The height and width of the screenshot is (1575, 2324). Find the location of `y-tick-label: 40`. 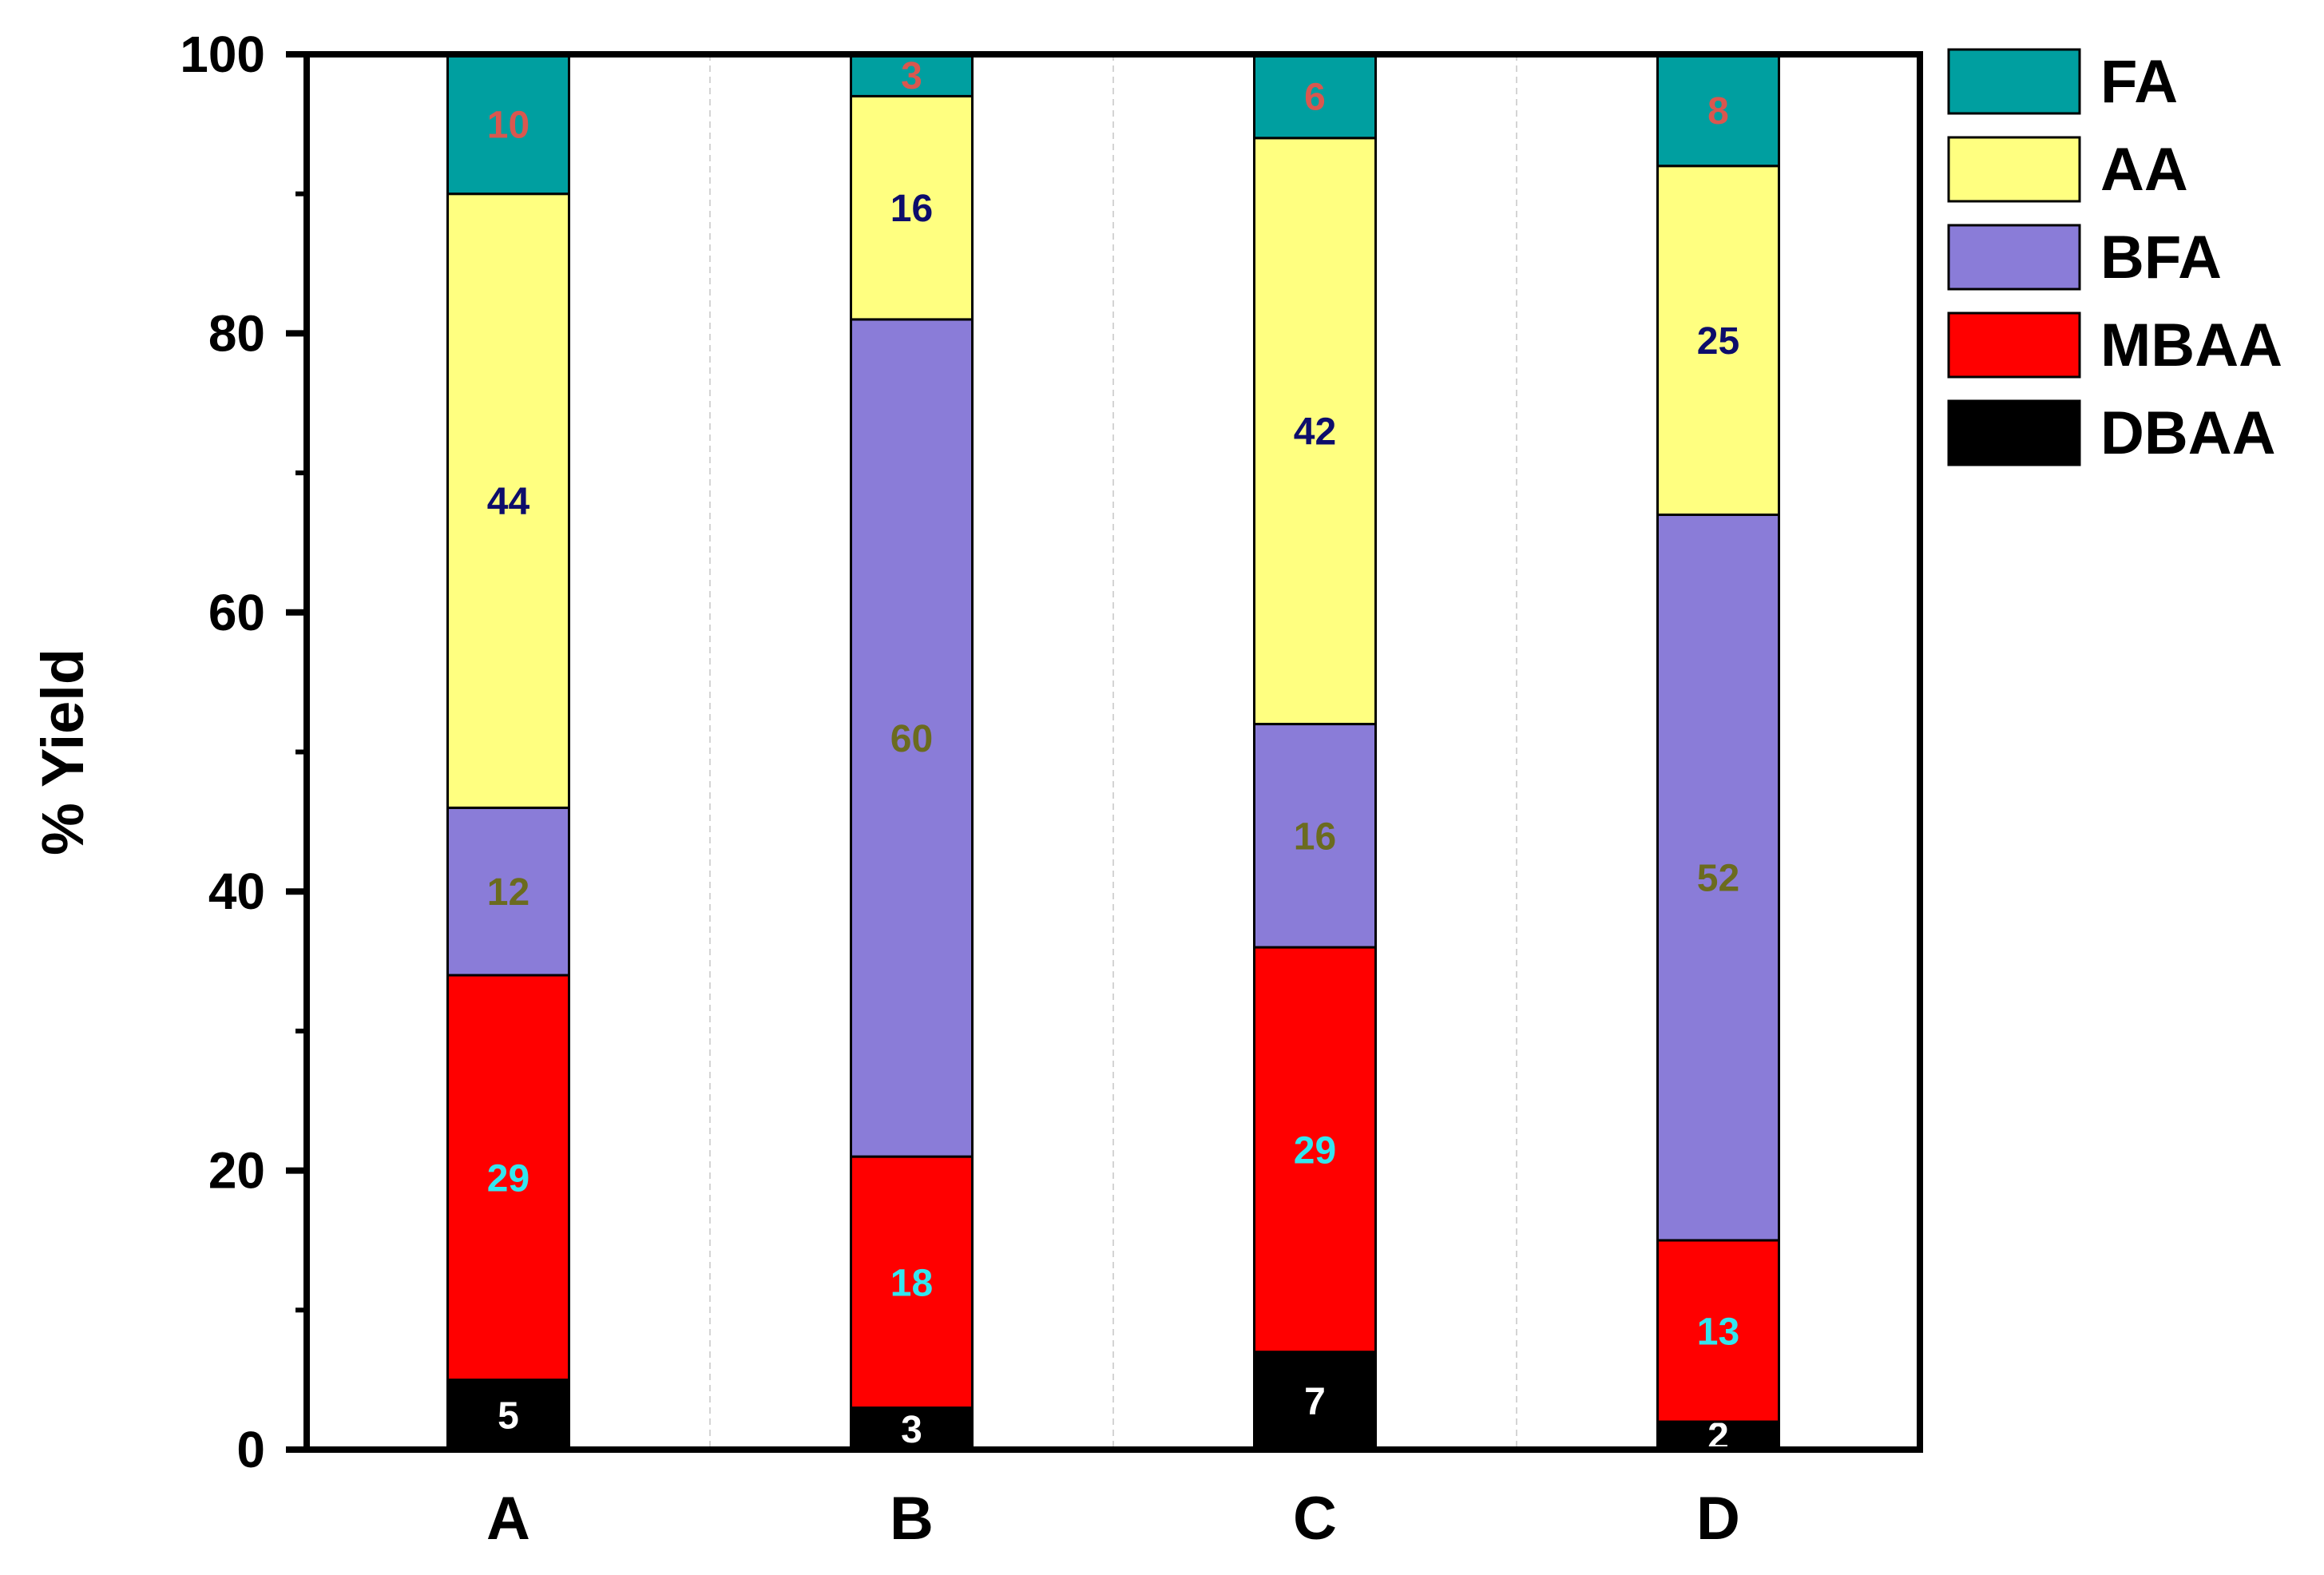

y-tick-label: 40 is located at coordinates (237, 891).